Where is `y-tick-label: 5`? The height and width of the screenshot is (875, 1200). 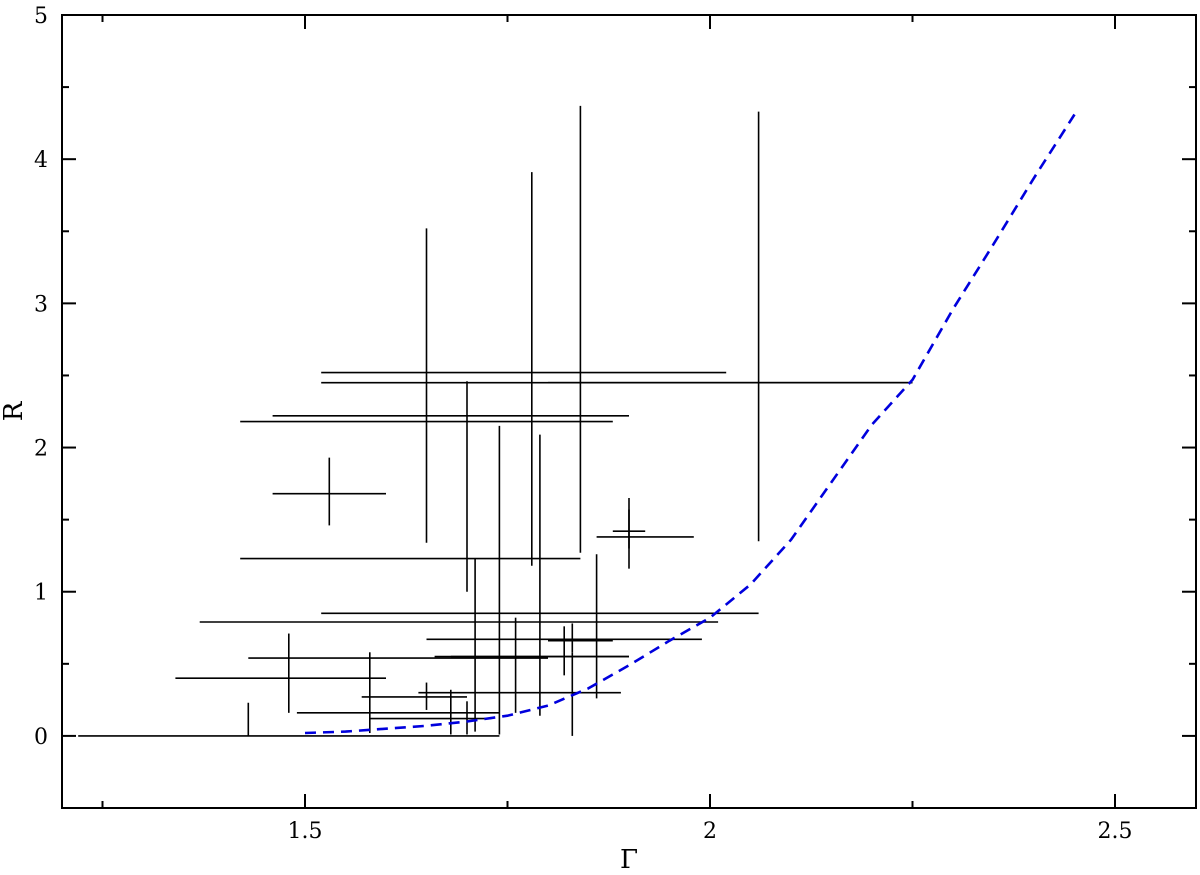
y-tick-label: 5 is located at coordinates (41, 16).